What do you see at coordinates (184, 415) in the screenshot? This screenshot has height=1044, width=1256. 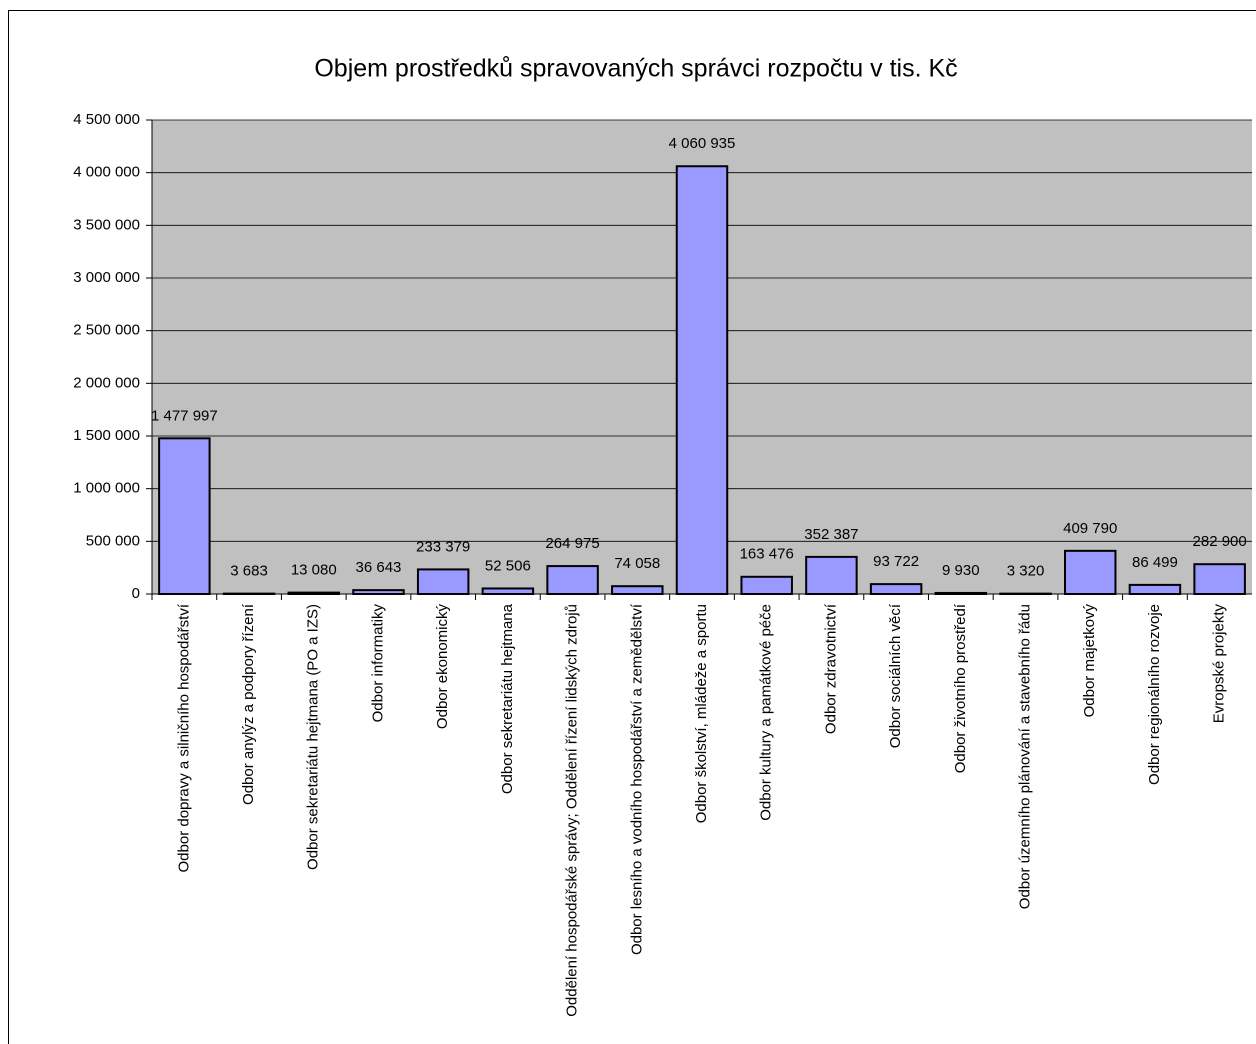 I see `value-label: 1 477 997` at bounding box center [184, 415].